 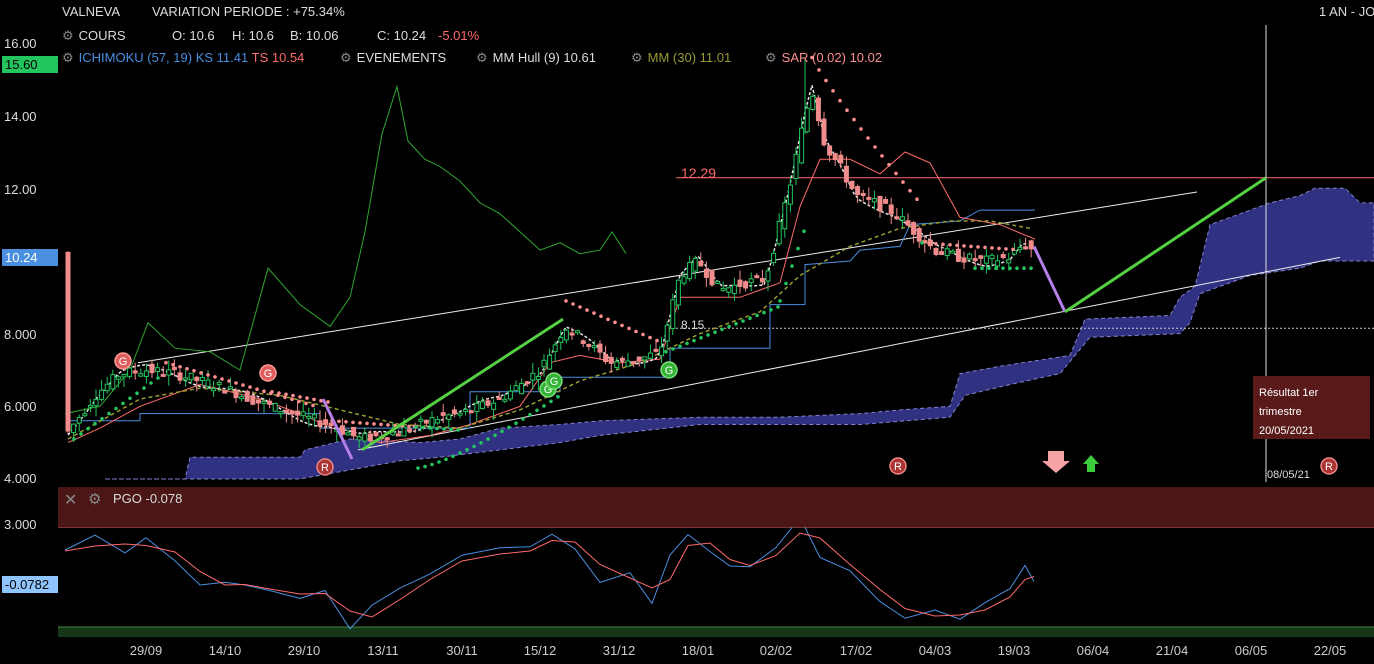 What do you see at coordinates (393, 58) in the screenshot?
I see `legend-evenements: ⚙ EVENEMENTS` at bounding box center [393, 58].